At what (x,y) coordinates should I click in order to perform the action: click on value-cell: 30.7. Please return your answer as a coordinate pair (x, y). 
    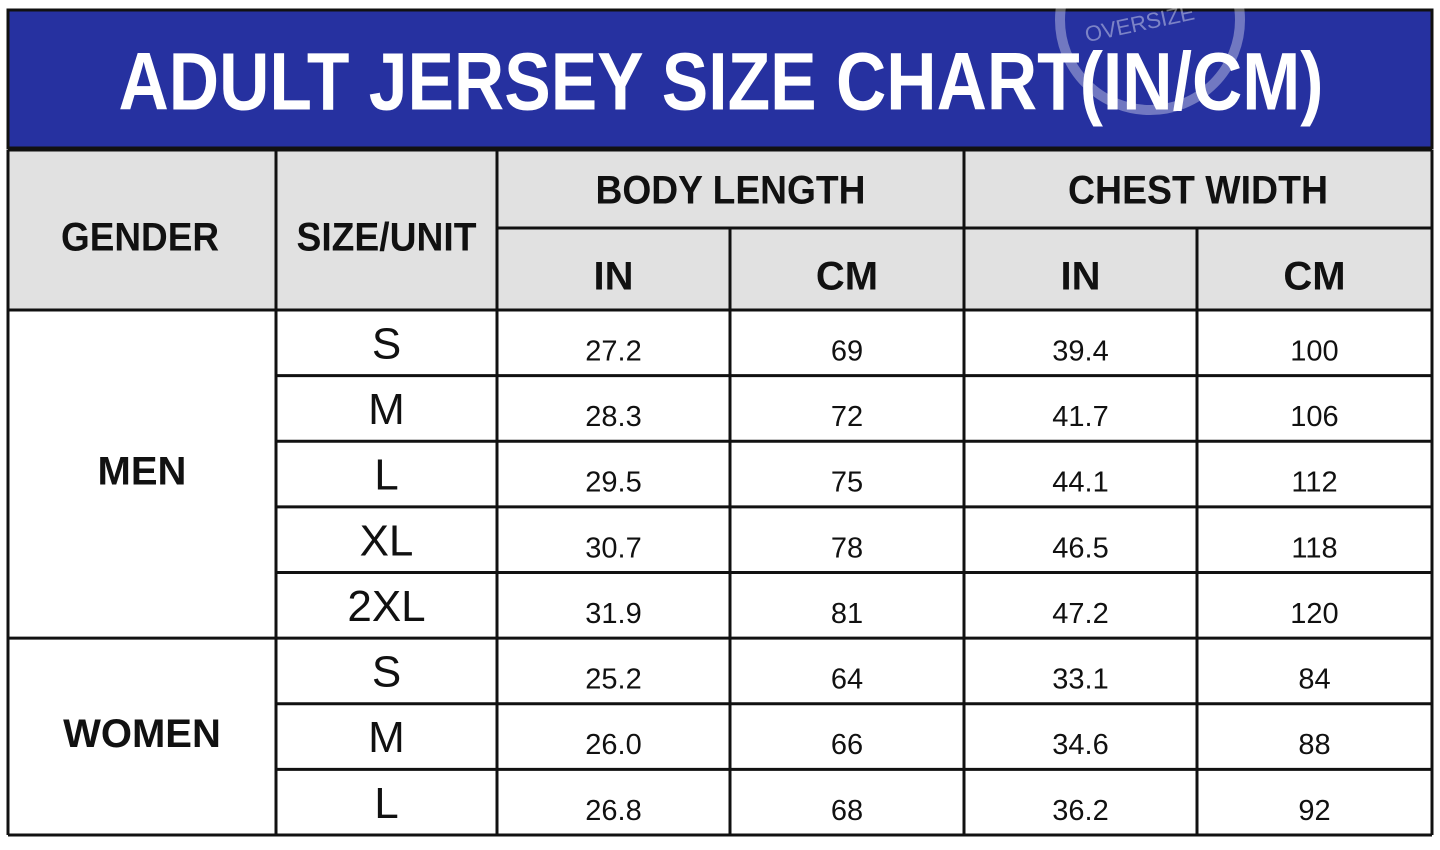
    Looking at the image, I should click on (613, 548).